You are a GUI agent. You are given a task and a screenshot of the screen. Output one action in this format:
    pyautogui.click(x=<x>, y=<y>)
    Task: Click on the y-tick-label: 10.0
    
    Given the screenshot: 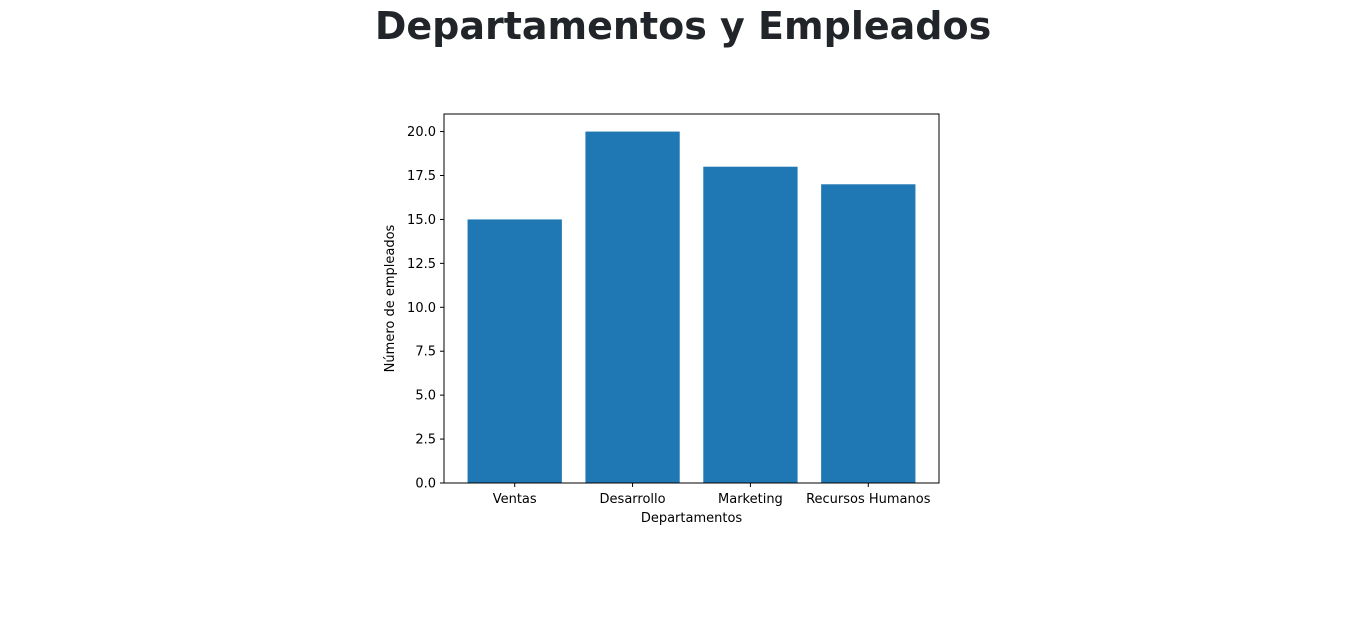 What is the action you would take?
    pyautogui.click(x=421, y=308)
    